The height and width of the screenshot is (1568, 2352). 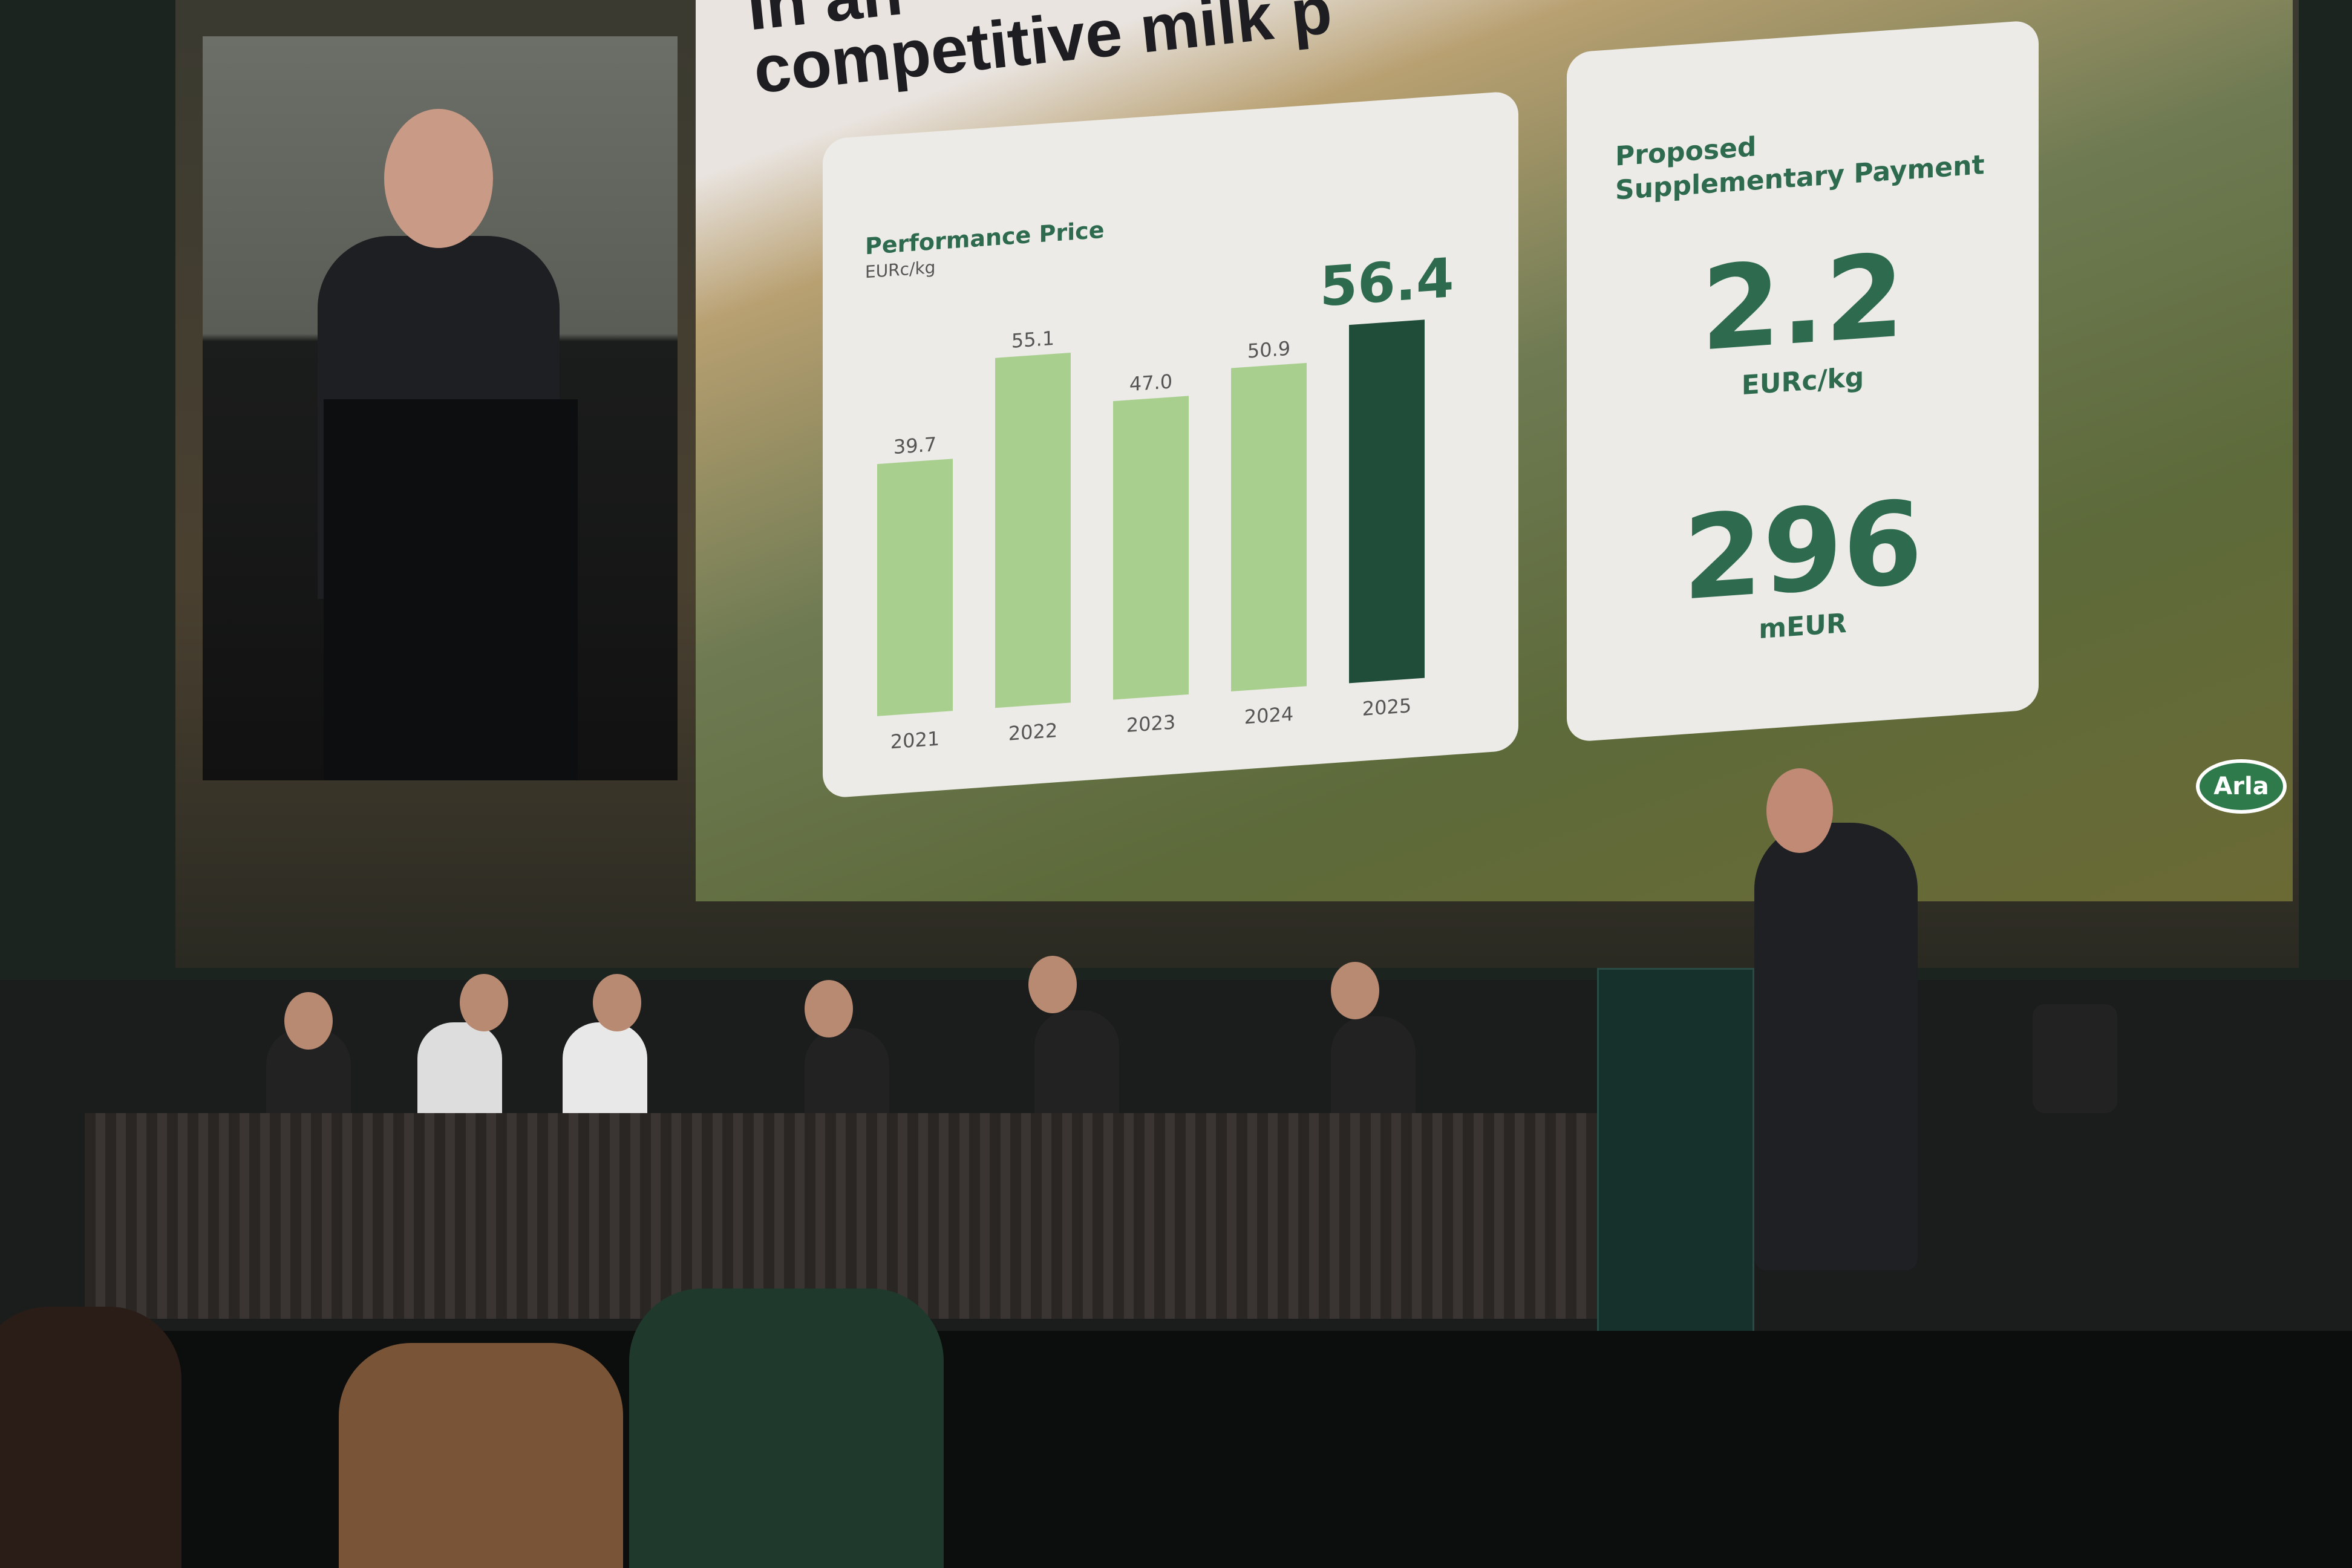 What do you see at coordinates (914, 446) in the screenshot?
I see `value-label: 39.7` at bounding box center [914, 446].